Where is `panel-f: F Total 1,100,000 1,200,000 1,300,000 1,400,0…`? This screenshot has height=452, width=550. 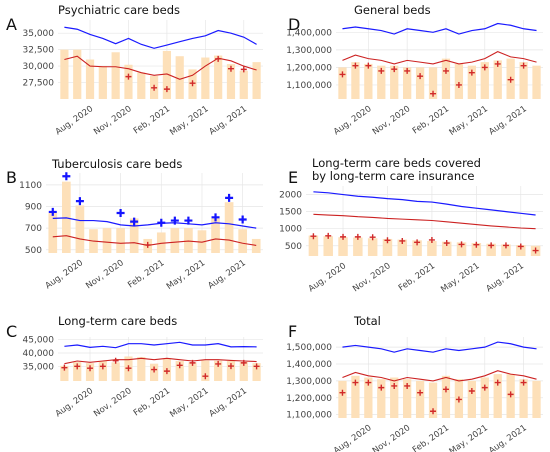
panel-f: F Total 1,100,000 1,200,000 1,300,000 1,400,0… is located at coordinates (414, 383).